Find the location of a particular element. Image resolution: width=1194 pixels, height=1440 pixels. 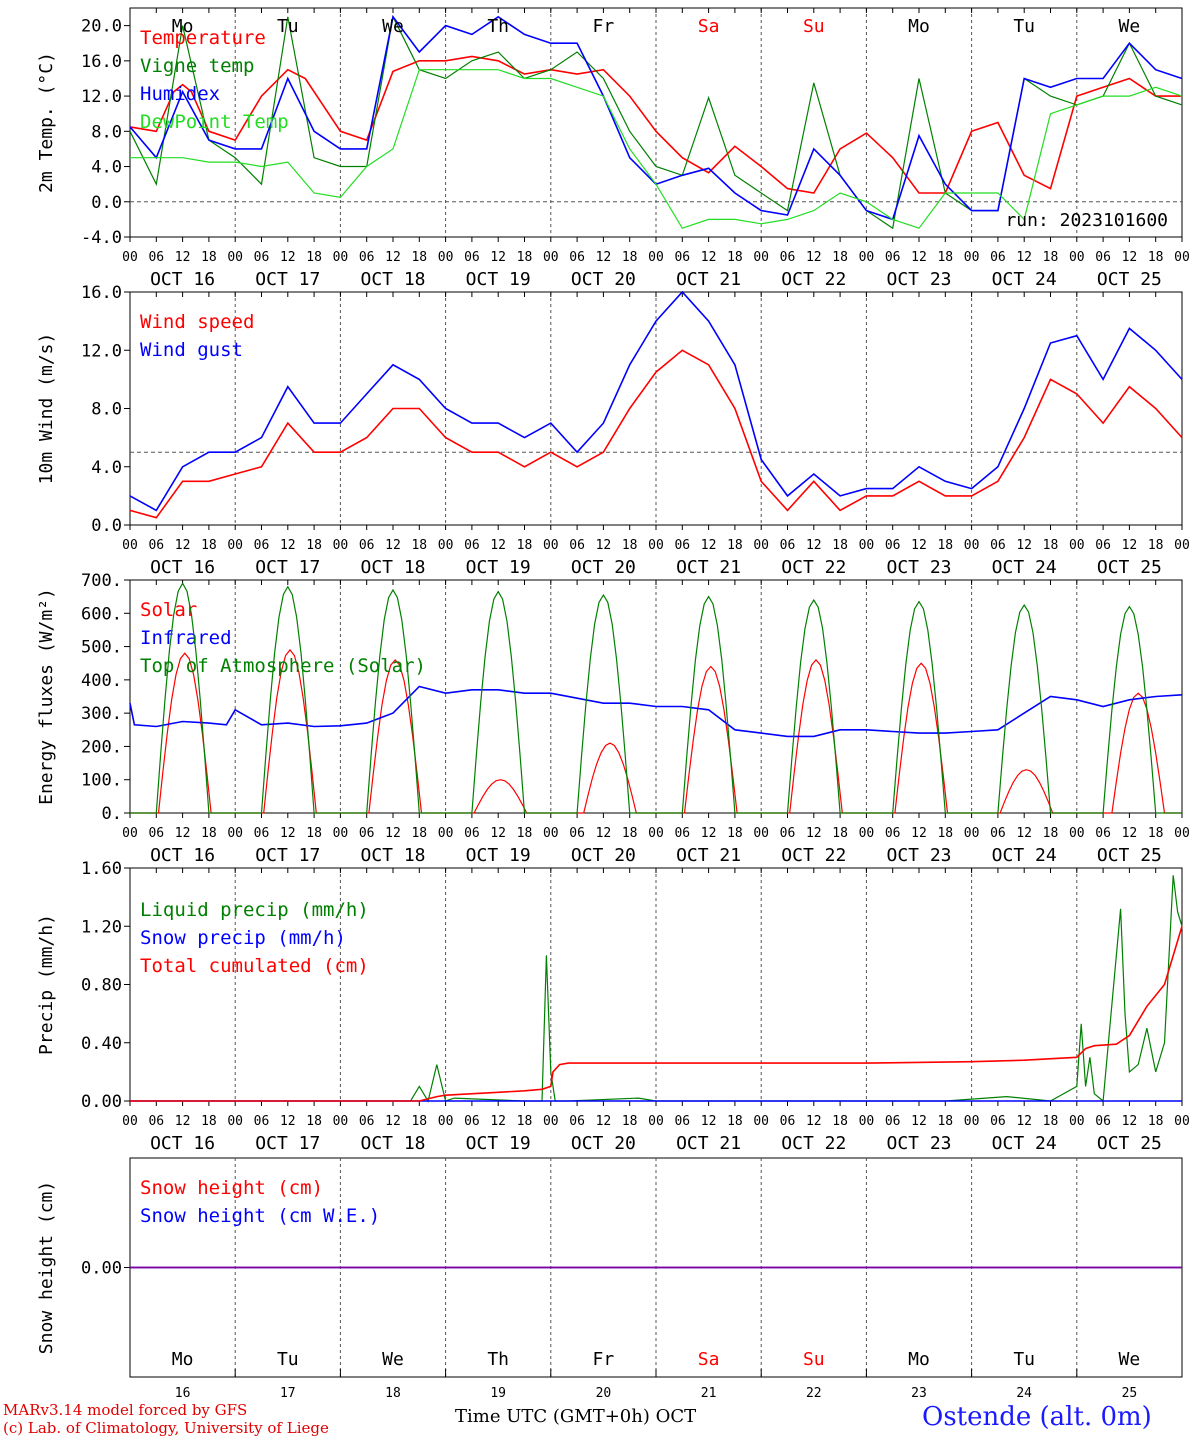

y-tick-label: 300. is located at coordinates (101, 714).